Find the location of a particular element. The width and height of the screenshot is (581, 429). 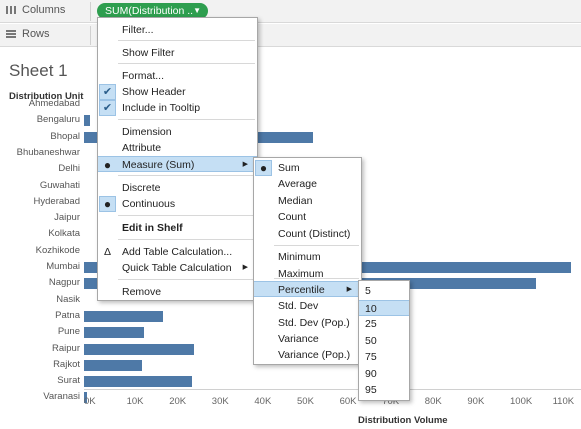

menu-item-label: Count (Distinct) is located at coordinates (314, 234).